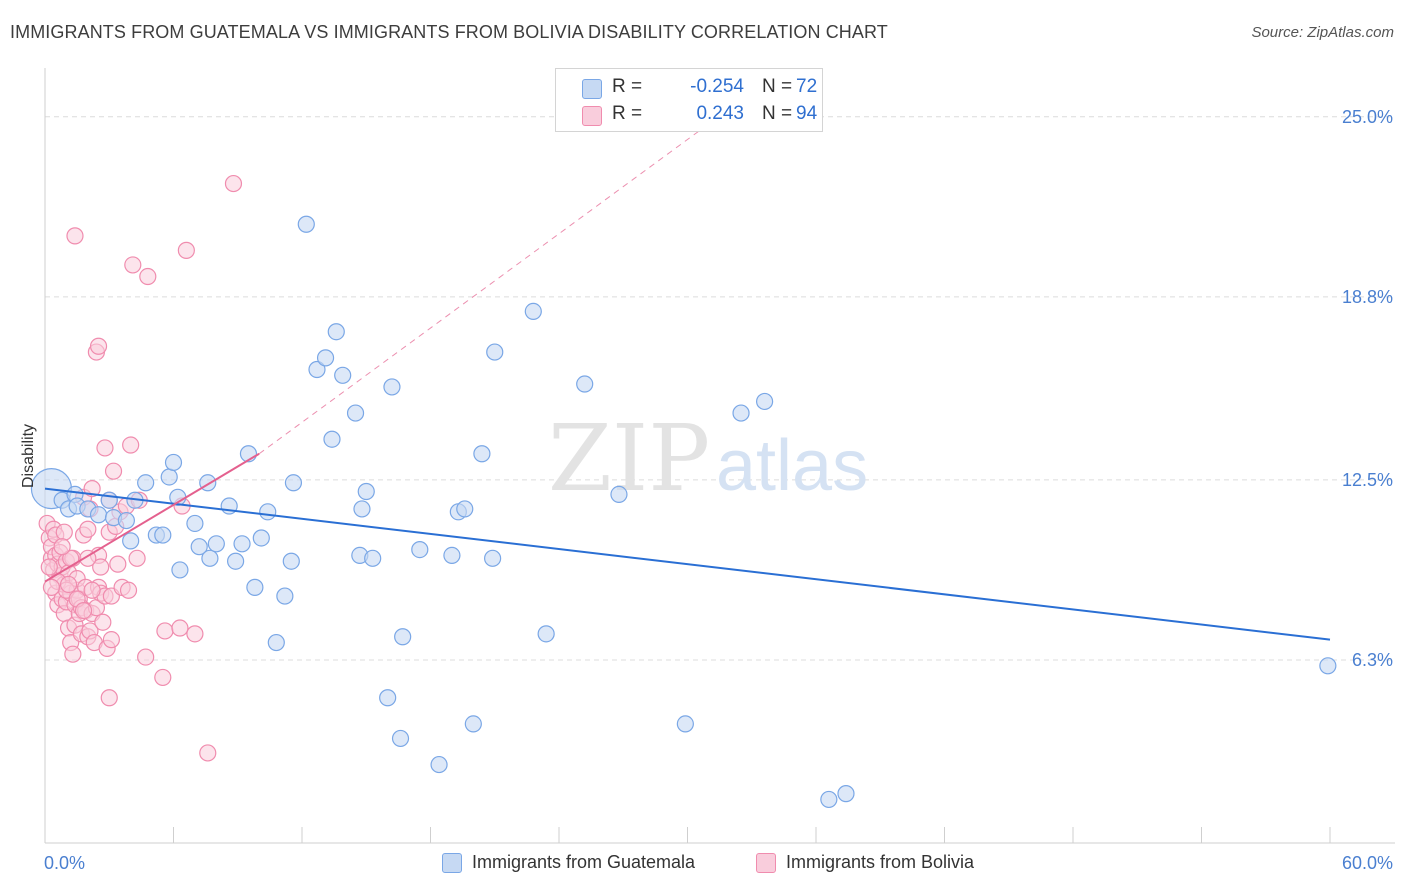 The image size is (1406, 892). Describe the element at coordinates (1372, 660) in the screenshot. I see `y-tick-label: 6.3%` at that location.